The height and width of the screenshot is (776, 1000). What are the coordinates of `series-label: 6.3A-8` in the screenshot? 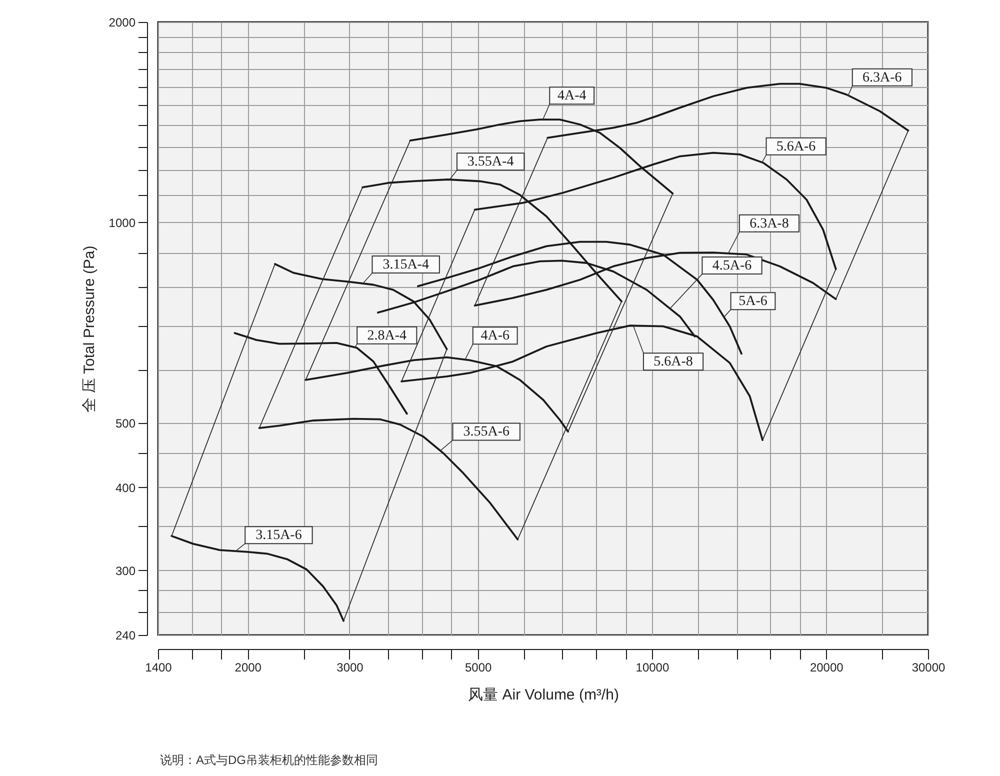 It's located at (769, 224).